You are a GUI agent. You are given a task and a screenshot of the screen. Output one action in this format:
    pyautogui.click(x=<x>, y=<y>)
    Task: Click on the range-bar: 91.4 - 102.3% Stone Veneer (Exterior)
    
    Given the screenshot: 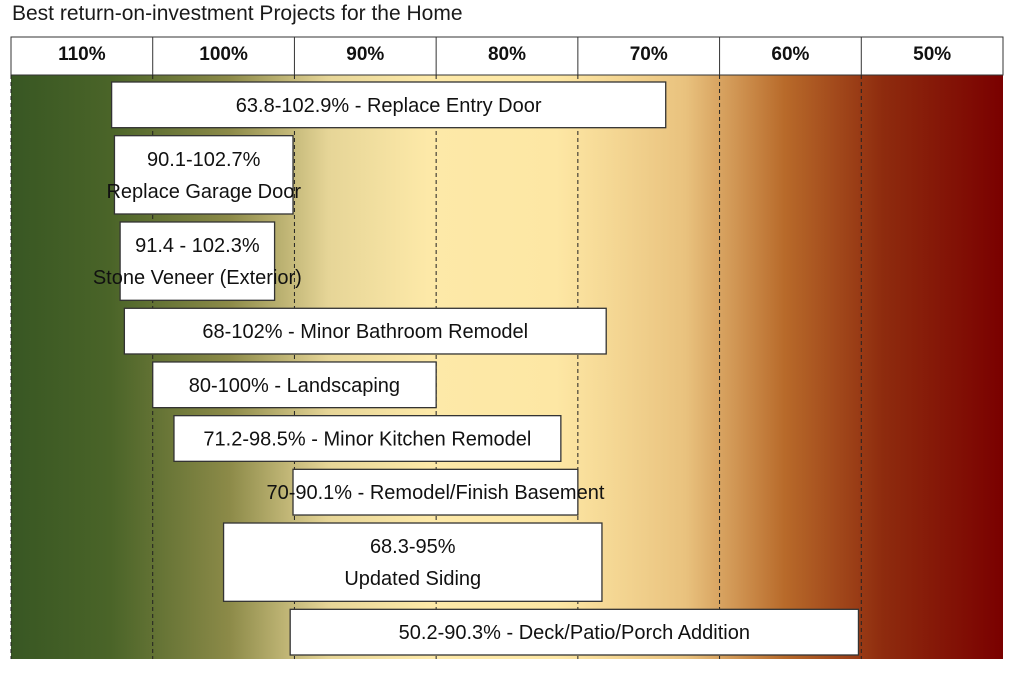 What is the action you would take?
    pyautogui.click(x=197, y=261)
    